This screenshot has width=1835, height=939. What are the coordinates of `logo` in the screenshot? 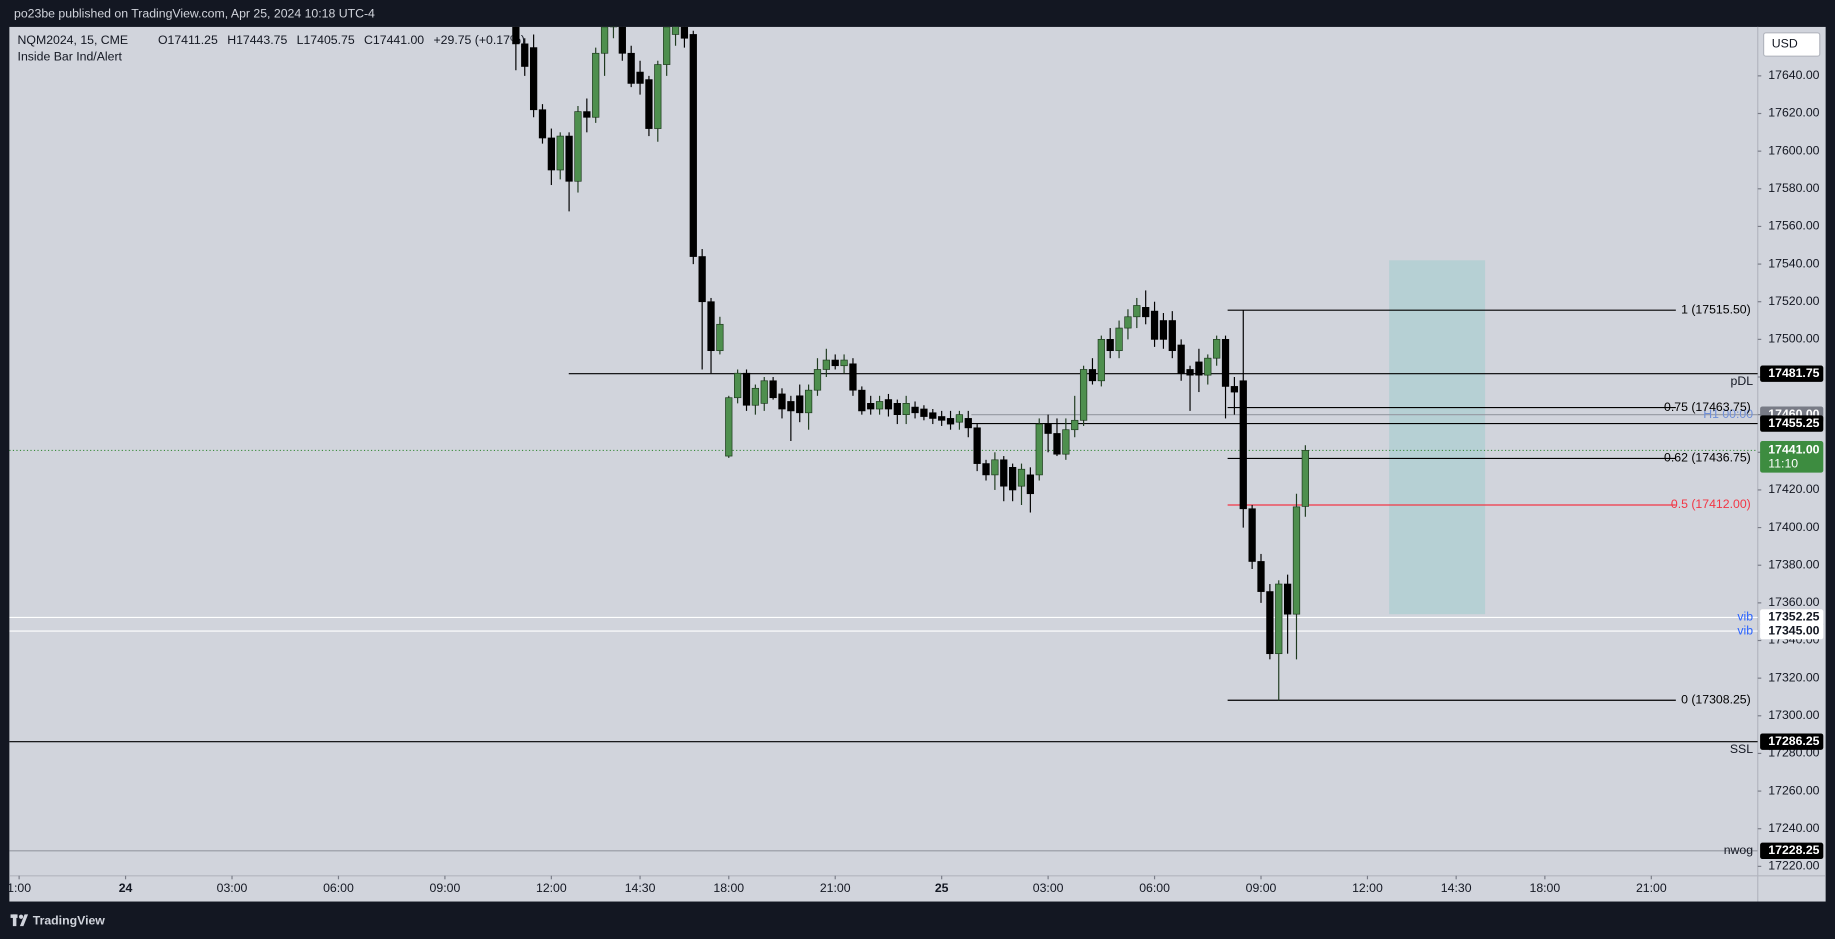 It's located at (19, 920).